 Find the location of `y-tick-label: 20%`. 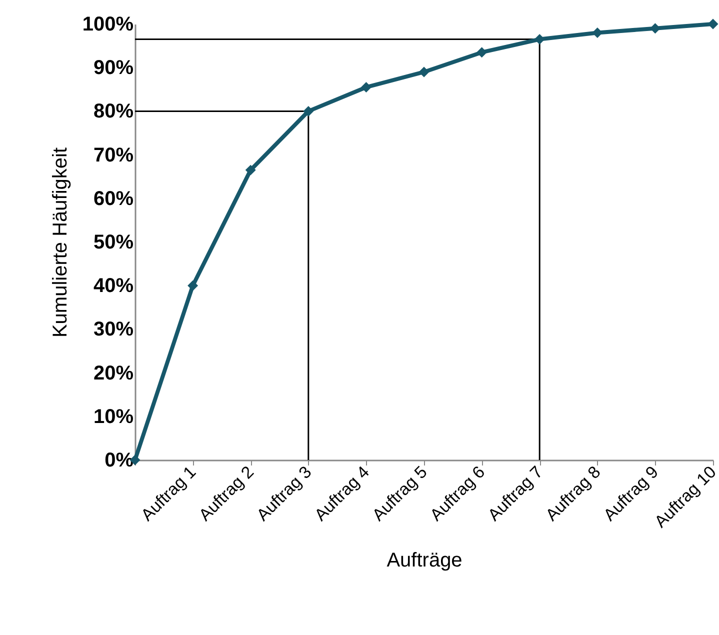

y-tick-label: 20% is located at coordinates (113, 373).